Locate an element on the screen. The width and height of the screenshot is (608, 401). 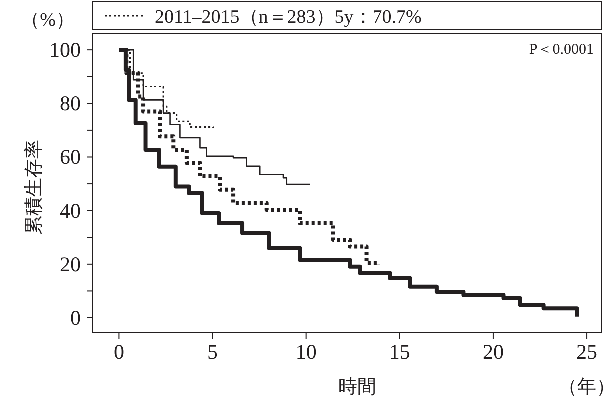
annotation: （年） is located at coordinates (583, 387).